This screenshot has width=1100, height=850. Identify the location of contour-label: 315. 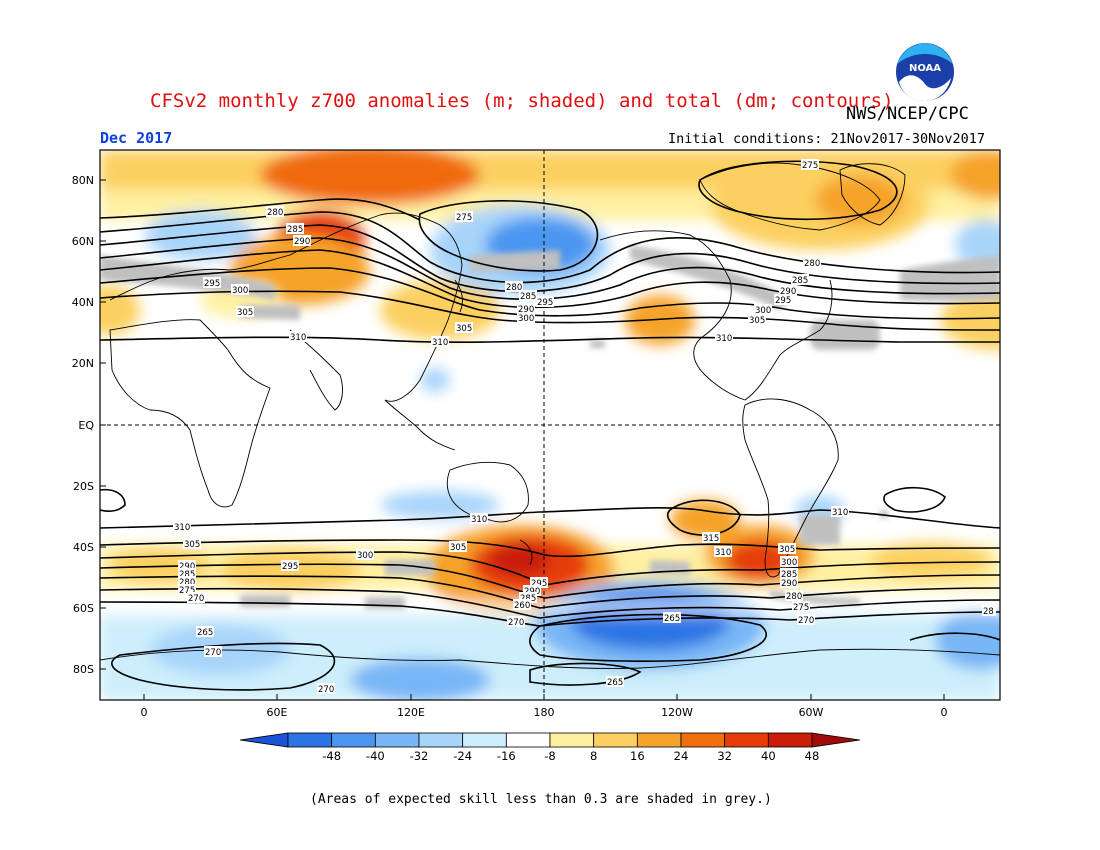
(711, 539).